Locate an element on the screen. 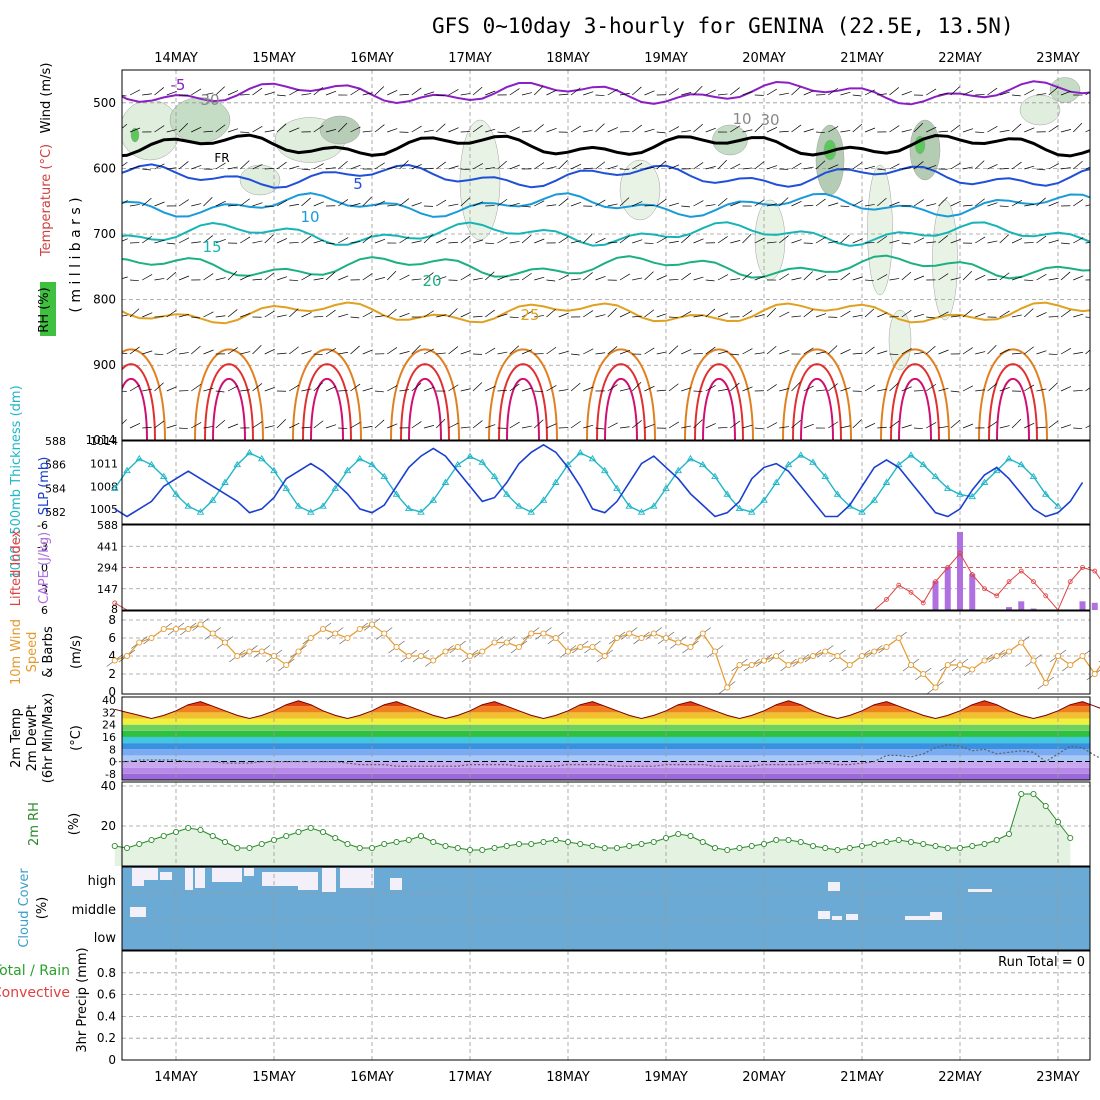  date-label-top: 21MAY is located at coordinates (862, 58).